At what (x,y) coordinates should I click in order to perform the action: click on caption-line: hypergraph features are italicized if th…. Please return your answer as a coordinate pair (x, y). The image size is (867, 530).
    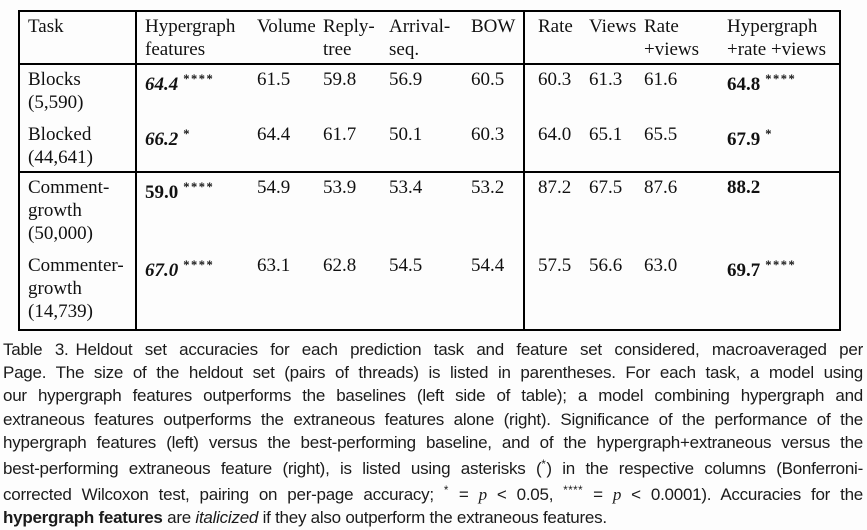
    Looking at the image, I should click on (305, 518).